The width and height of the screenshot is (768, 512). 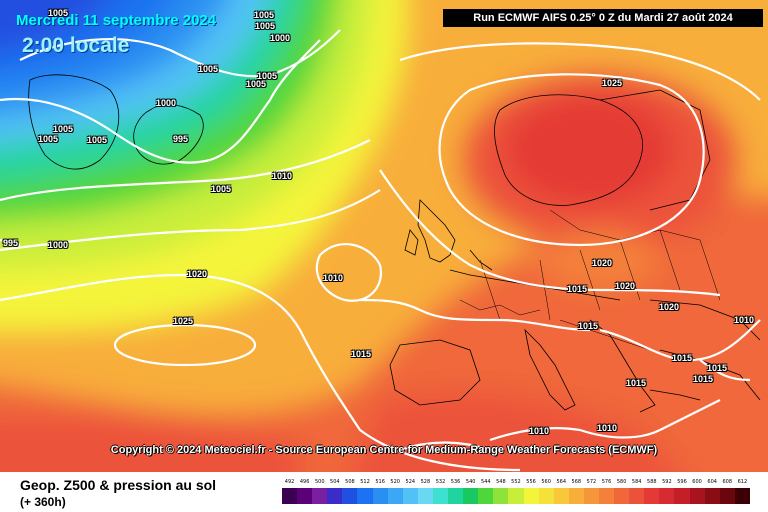 What do you see at coordinates (636, 482) in the screenshot?
I see `scale-value-label: 584` at bounding box center [636, 482].